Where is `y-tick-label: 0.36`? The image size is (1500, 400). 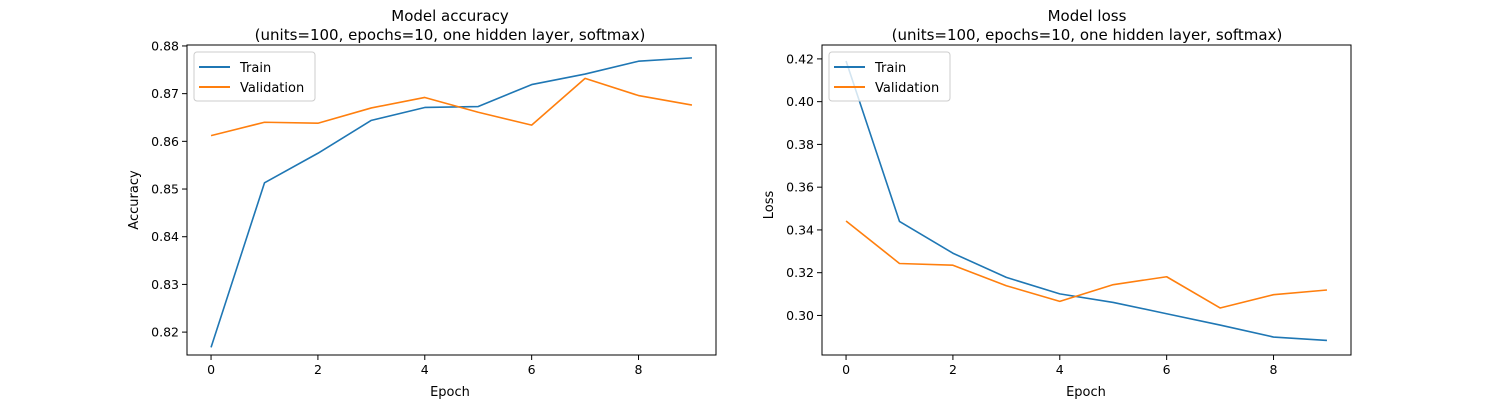
y-tick-label: 0.36 is located at coordinates (800, 187).